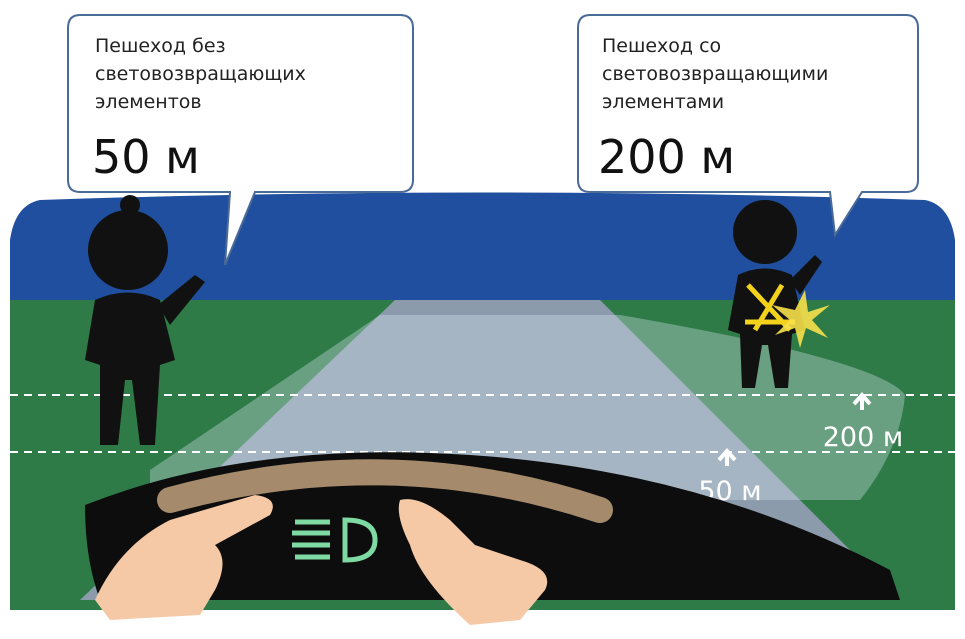  I want to click on headlight-icon, so click(335, 540).